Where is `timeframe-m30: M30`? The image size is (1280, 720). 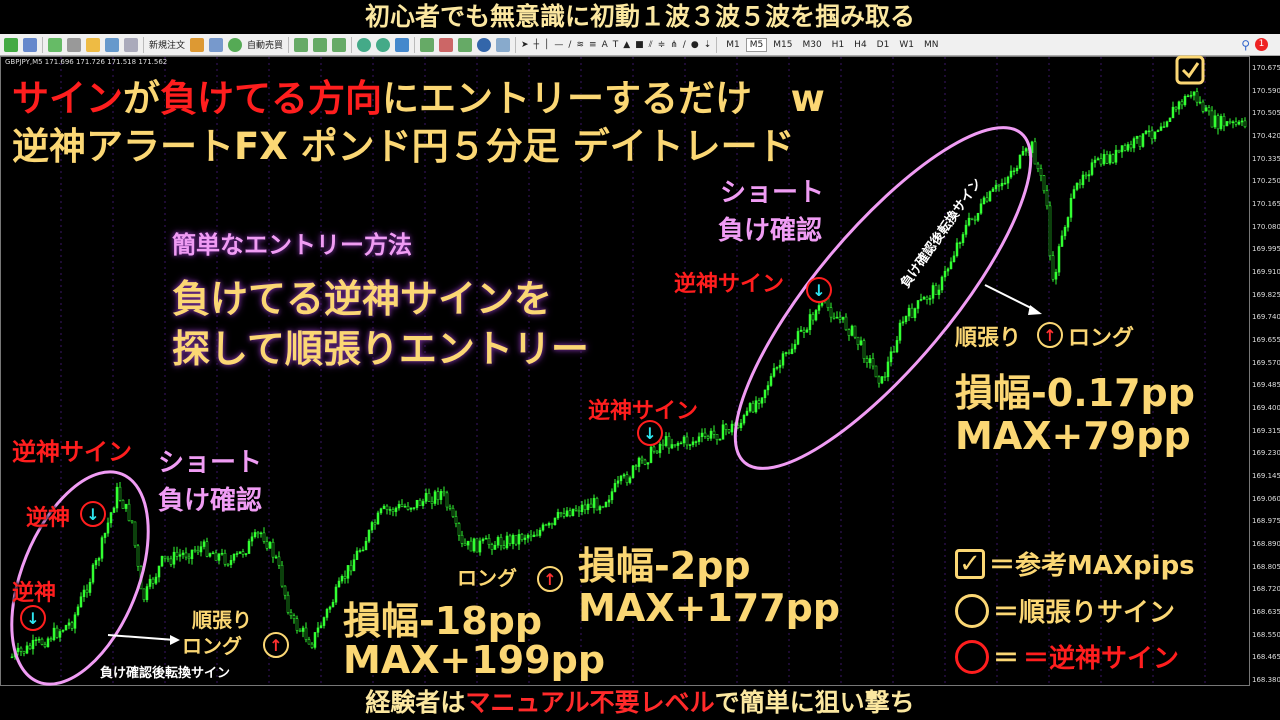
timeframe-m30: M30 is located at coordinates (812, 44).